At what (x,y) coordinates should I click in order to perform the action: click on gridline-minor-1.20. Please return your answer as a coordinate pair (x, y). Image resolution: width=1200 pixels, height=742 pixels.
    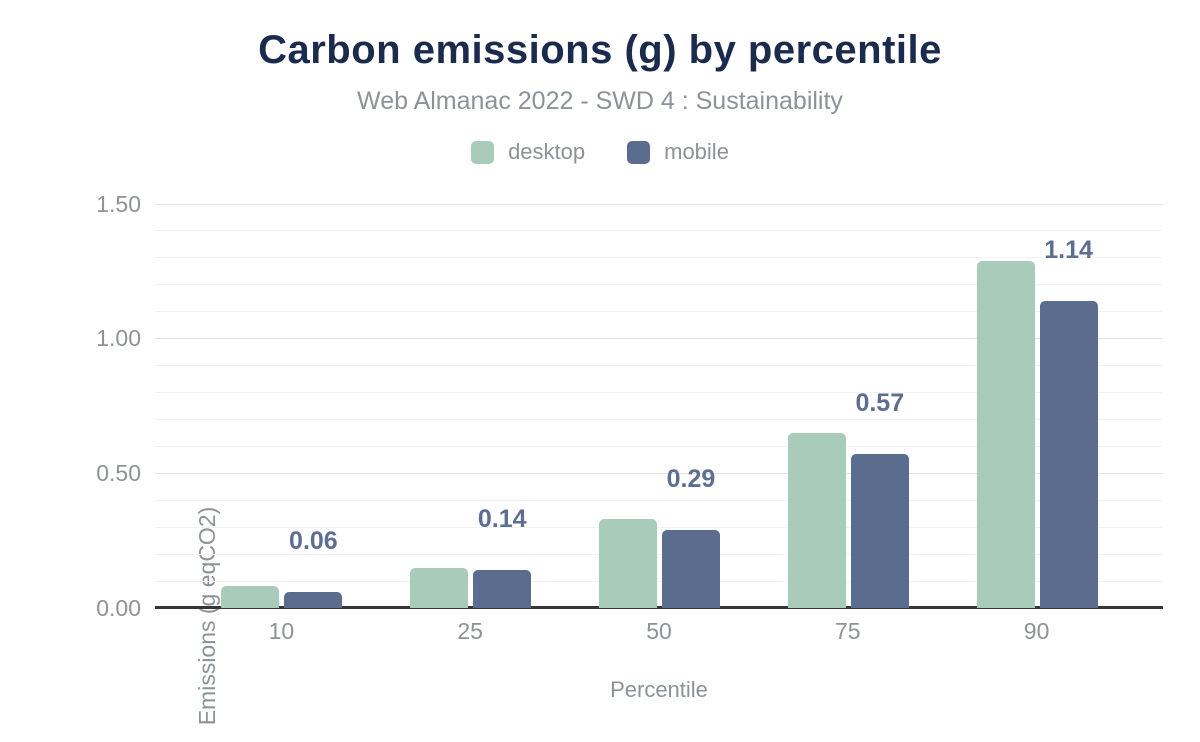
    Looking at the image, I should click on (659, 285).